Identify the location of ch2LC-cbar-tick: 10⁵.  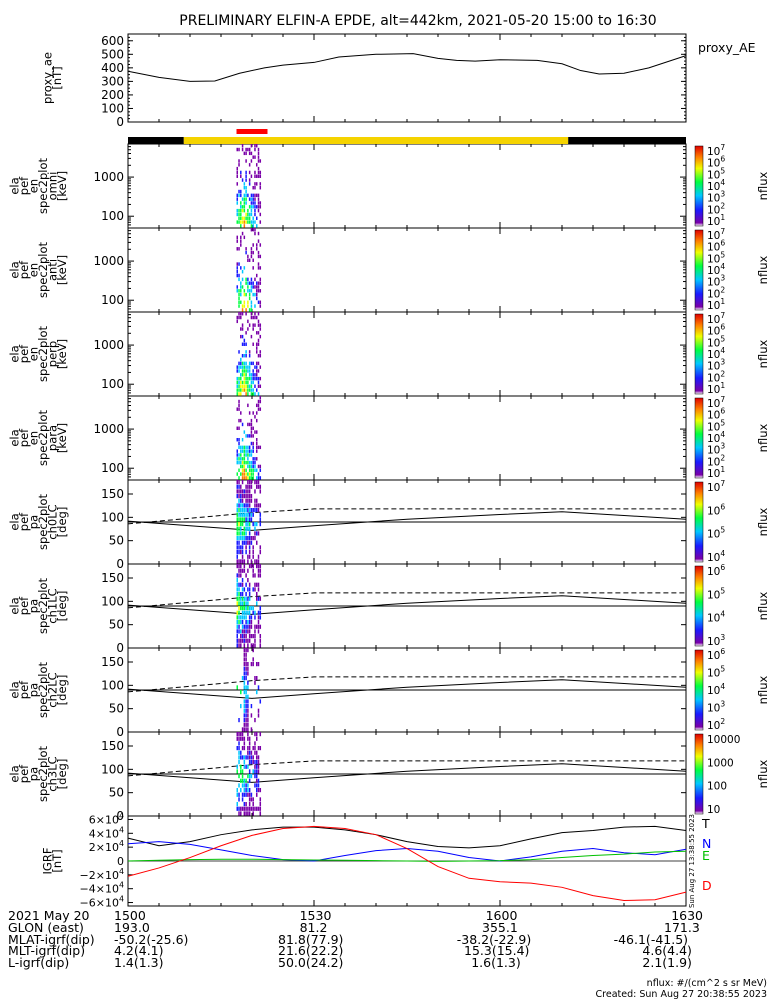
(716, 672).